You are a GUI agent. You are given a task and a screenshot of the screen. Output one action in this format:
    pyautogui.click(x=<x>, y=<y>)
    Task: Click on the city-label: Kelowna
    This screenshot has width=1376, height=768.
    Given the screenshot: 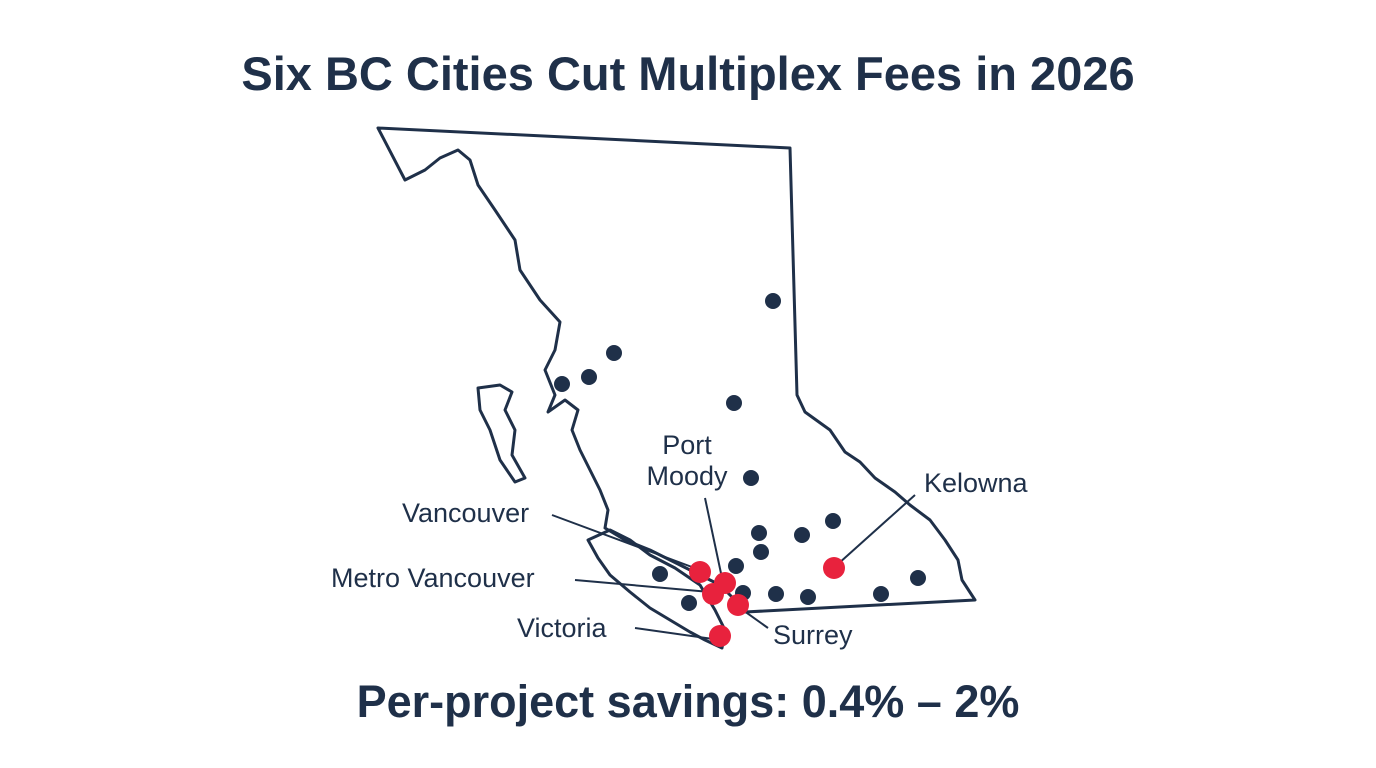 What is the action you would take?
    pyautogui.click(x=976, y=483)
    